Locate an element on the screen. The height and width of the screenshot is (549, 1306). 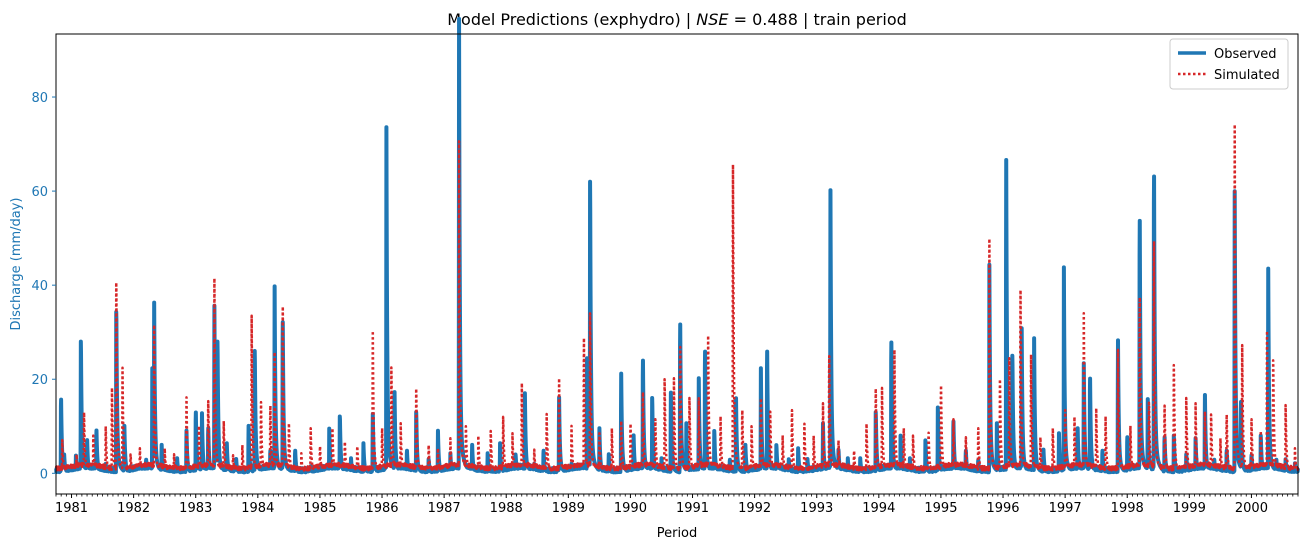
x-tick-label: 1983 is located at coordinates (195, 508).